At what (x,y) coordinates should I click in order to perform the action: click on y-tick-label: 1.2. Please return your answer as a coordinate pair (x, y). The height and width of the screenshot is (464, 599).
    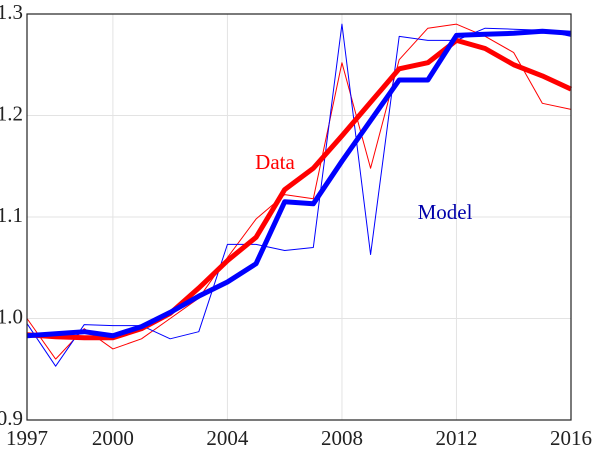
    Looking at the image, I should click on (11, 113).